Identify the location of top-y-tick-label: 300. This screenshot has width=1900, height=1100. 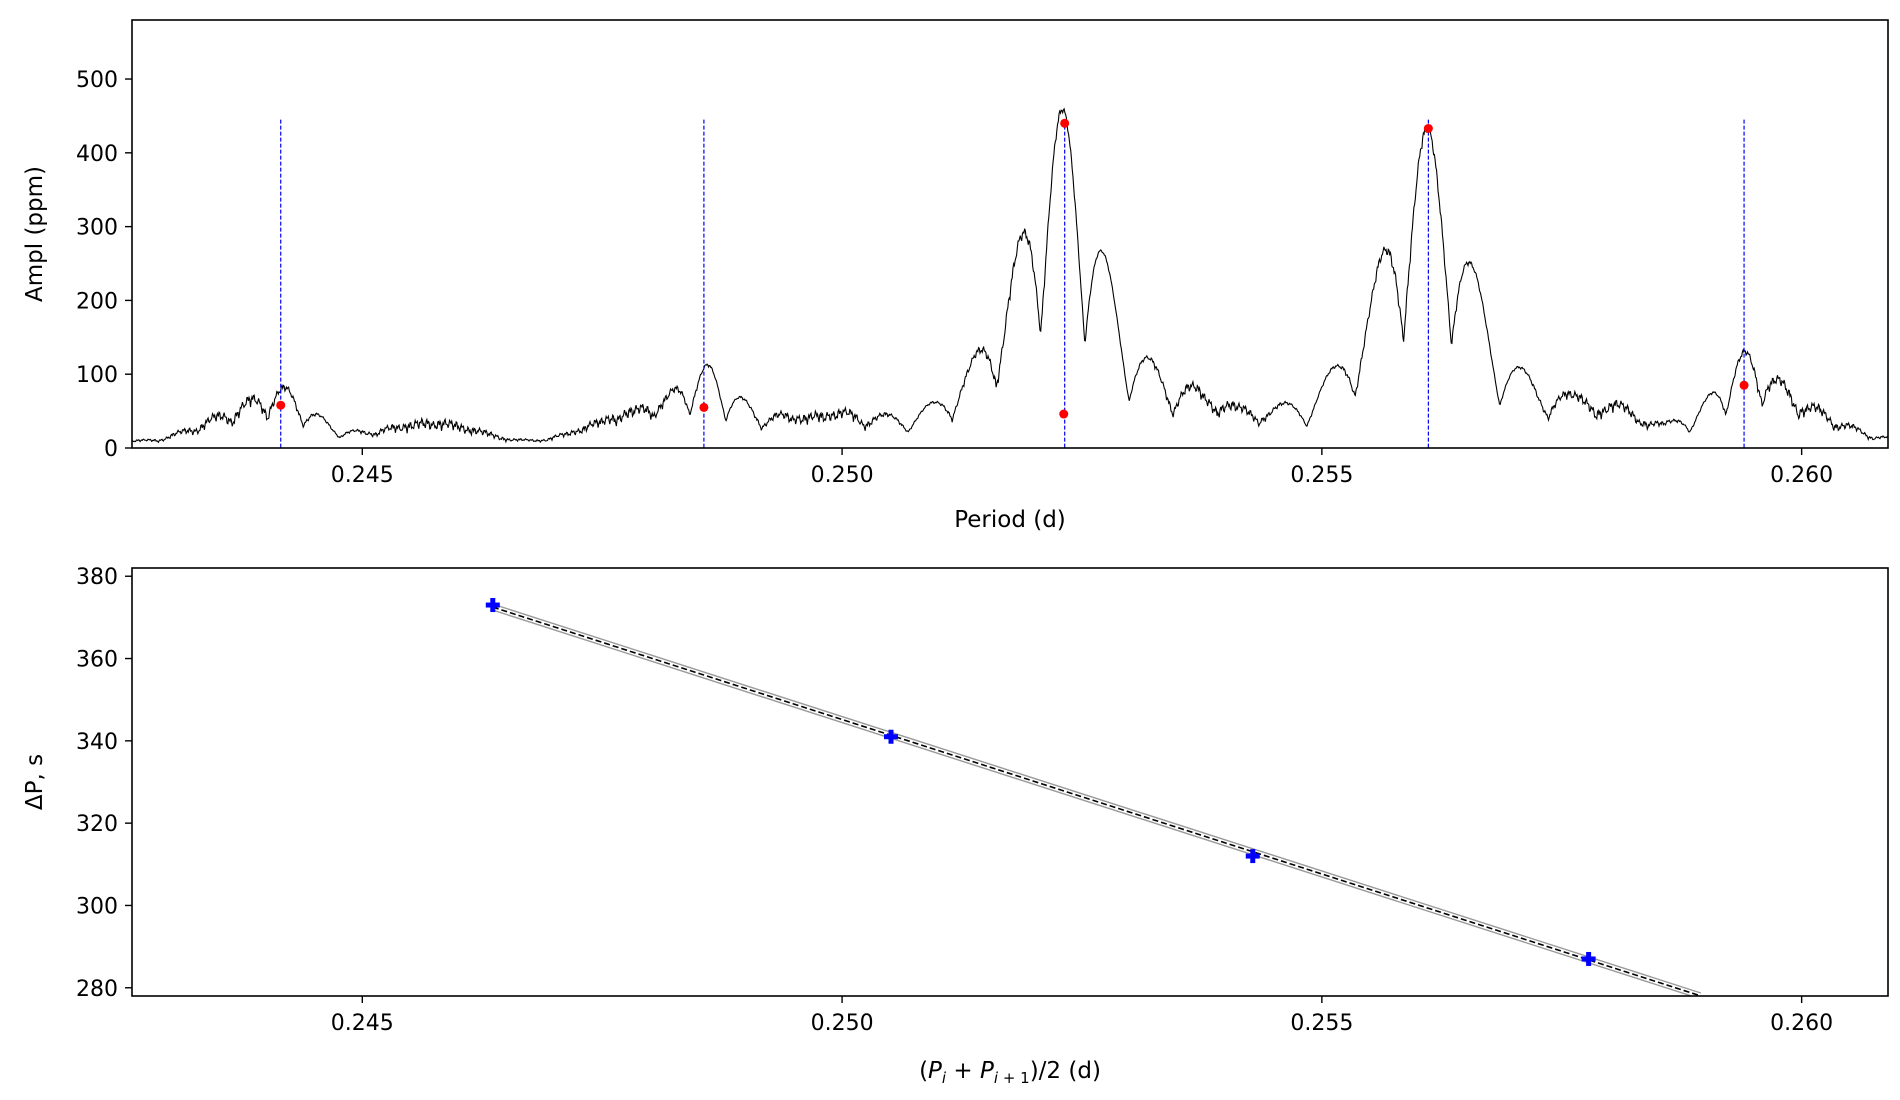
(97, 228).